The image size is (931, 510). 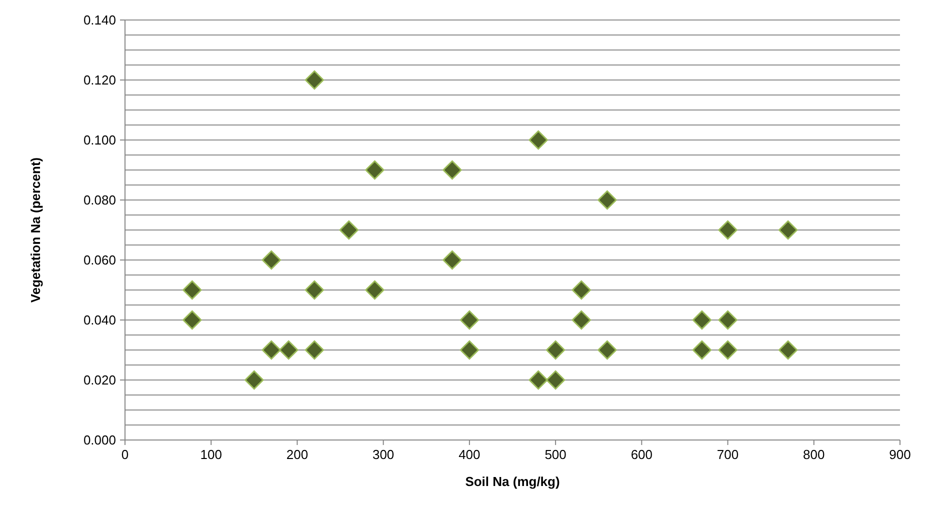 What do you see at coordinates (814, 454) in the screenshot?
I see `x-tick-label: 800` at bounding box center [814, 454].